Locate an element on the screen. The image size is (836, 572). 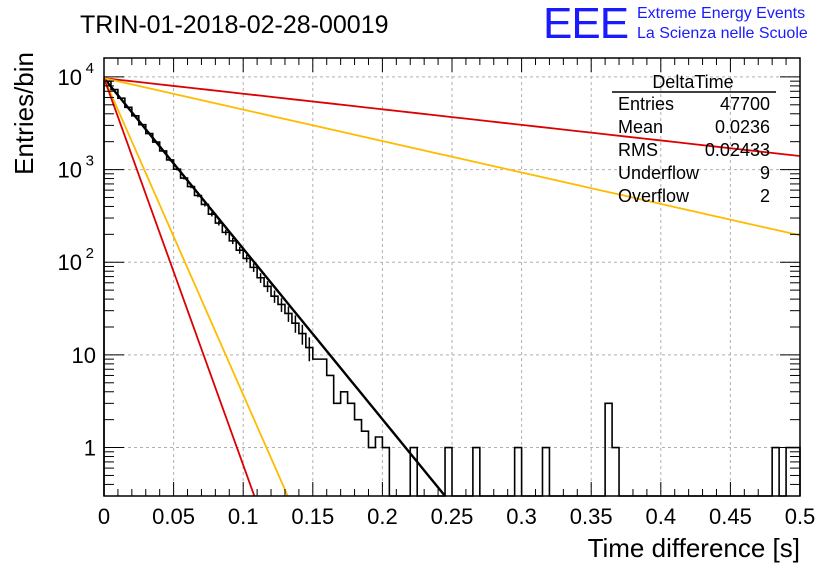
stats-value: 2 is located at coordinates (765, 196).